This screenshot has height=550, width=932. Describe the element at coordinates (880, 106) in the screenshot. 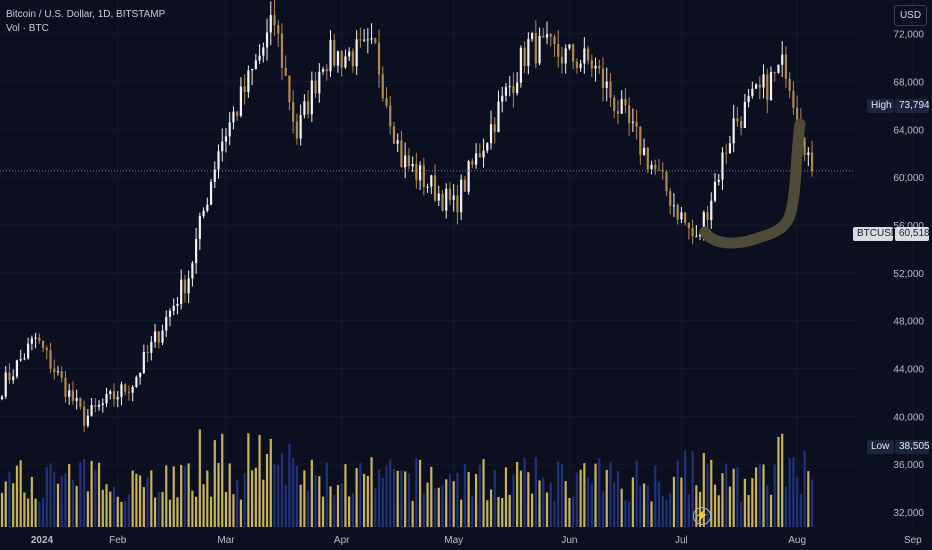

I see `high-label: High` at that location.